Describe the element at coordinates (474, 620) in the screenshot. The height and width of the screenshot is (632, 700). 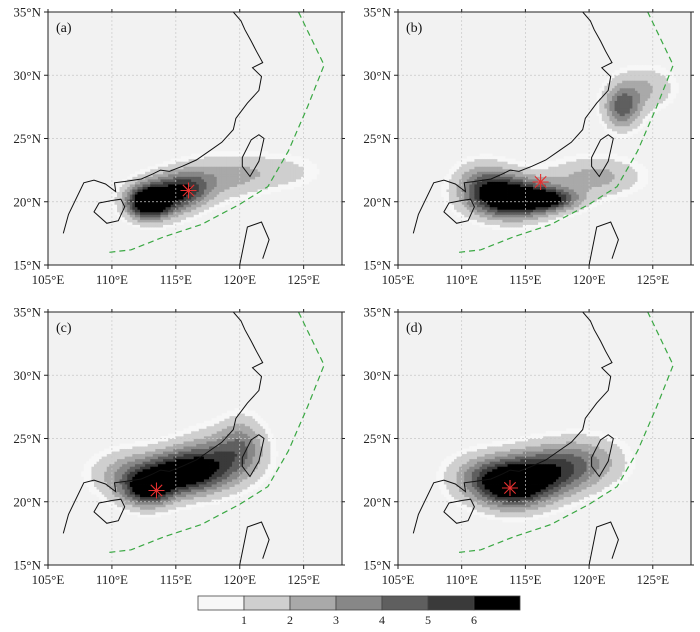
I see `colorbar-tick-label: 6` at that location.